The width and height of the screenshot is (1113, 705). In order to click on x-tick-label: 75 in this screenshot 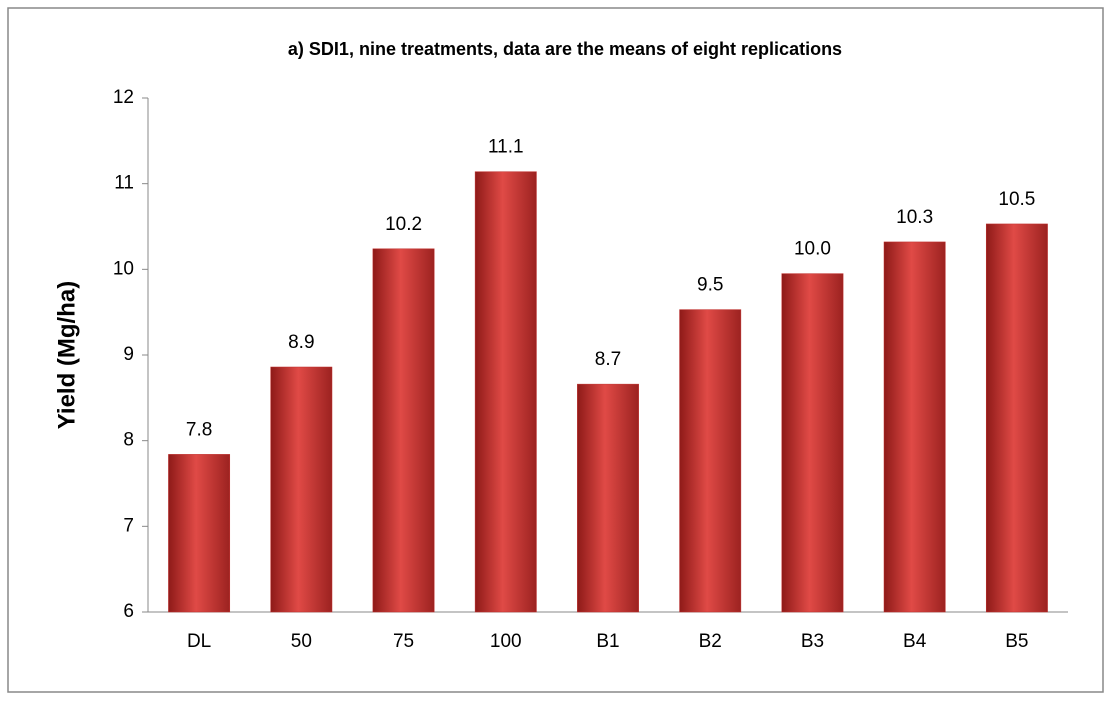, I will do `click(403, 641)`.